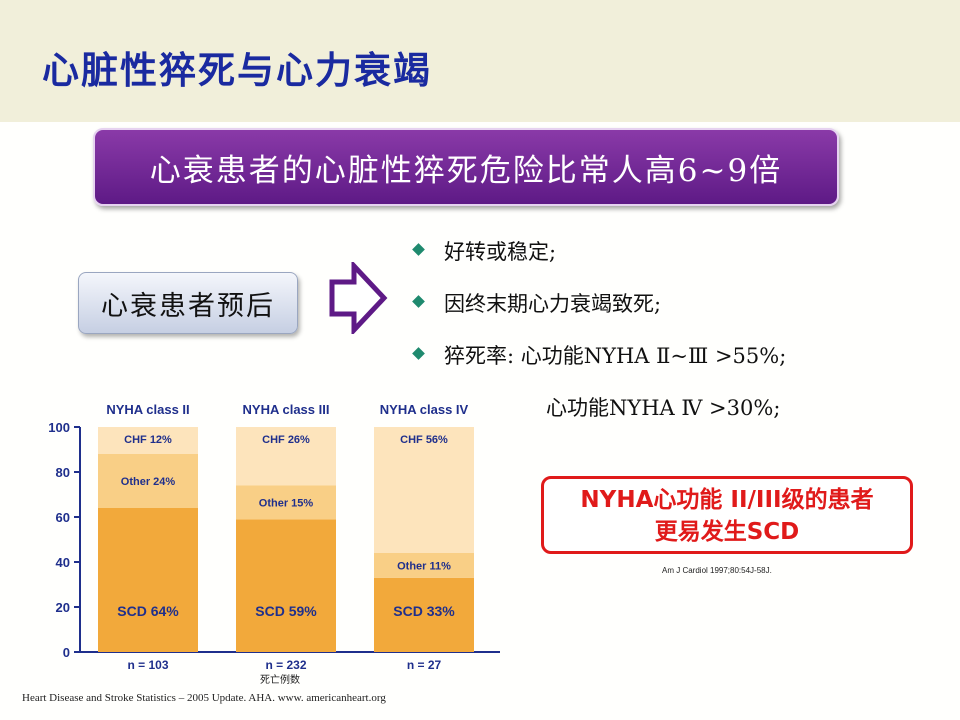  Describe the element at coordinates (63, 607) in the screenshot. I see `y-tick-label: 20` at that location.